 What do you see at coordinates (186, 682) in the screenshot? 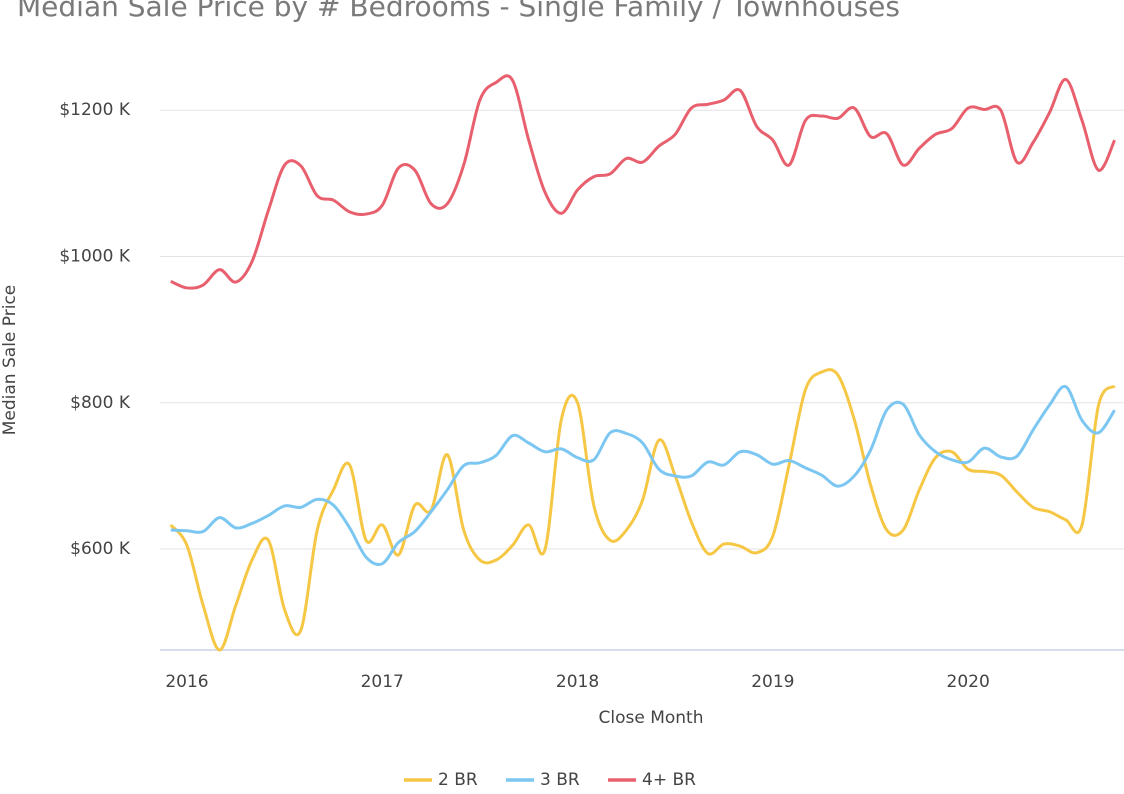
I see `x-tick-label: 2016` at bounding box center [186, 682].